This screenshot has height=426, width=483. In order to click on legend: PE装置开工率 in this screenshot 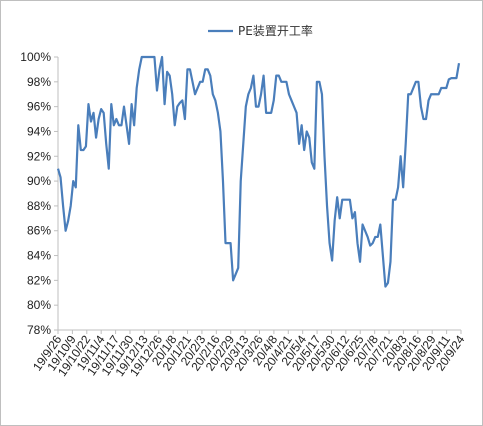, I will do `click(260, 30)`.